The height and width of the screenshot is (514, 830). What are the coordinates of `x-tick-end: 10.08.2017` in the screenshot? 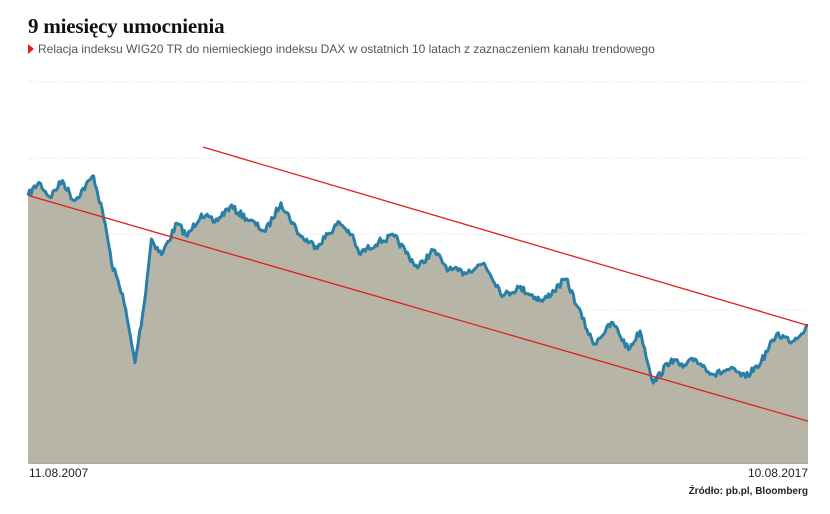 It's located at (777, 473).